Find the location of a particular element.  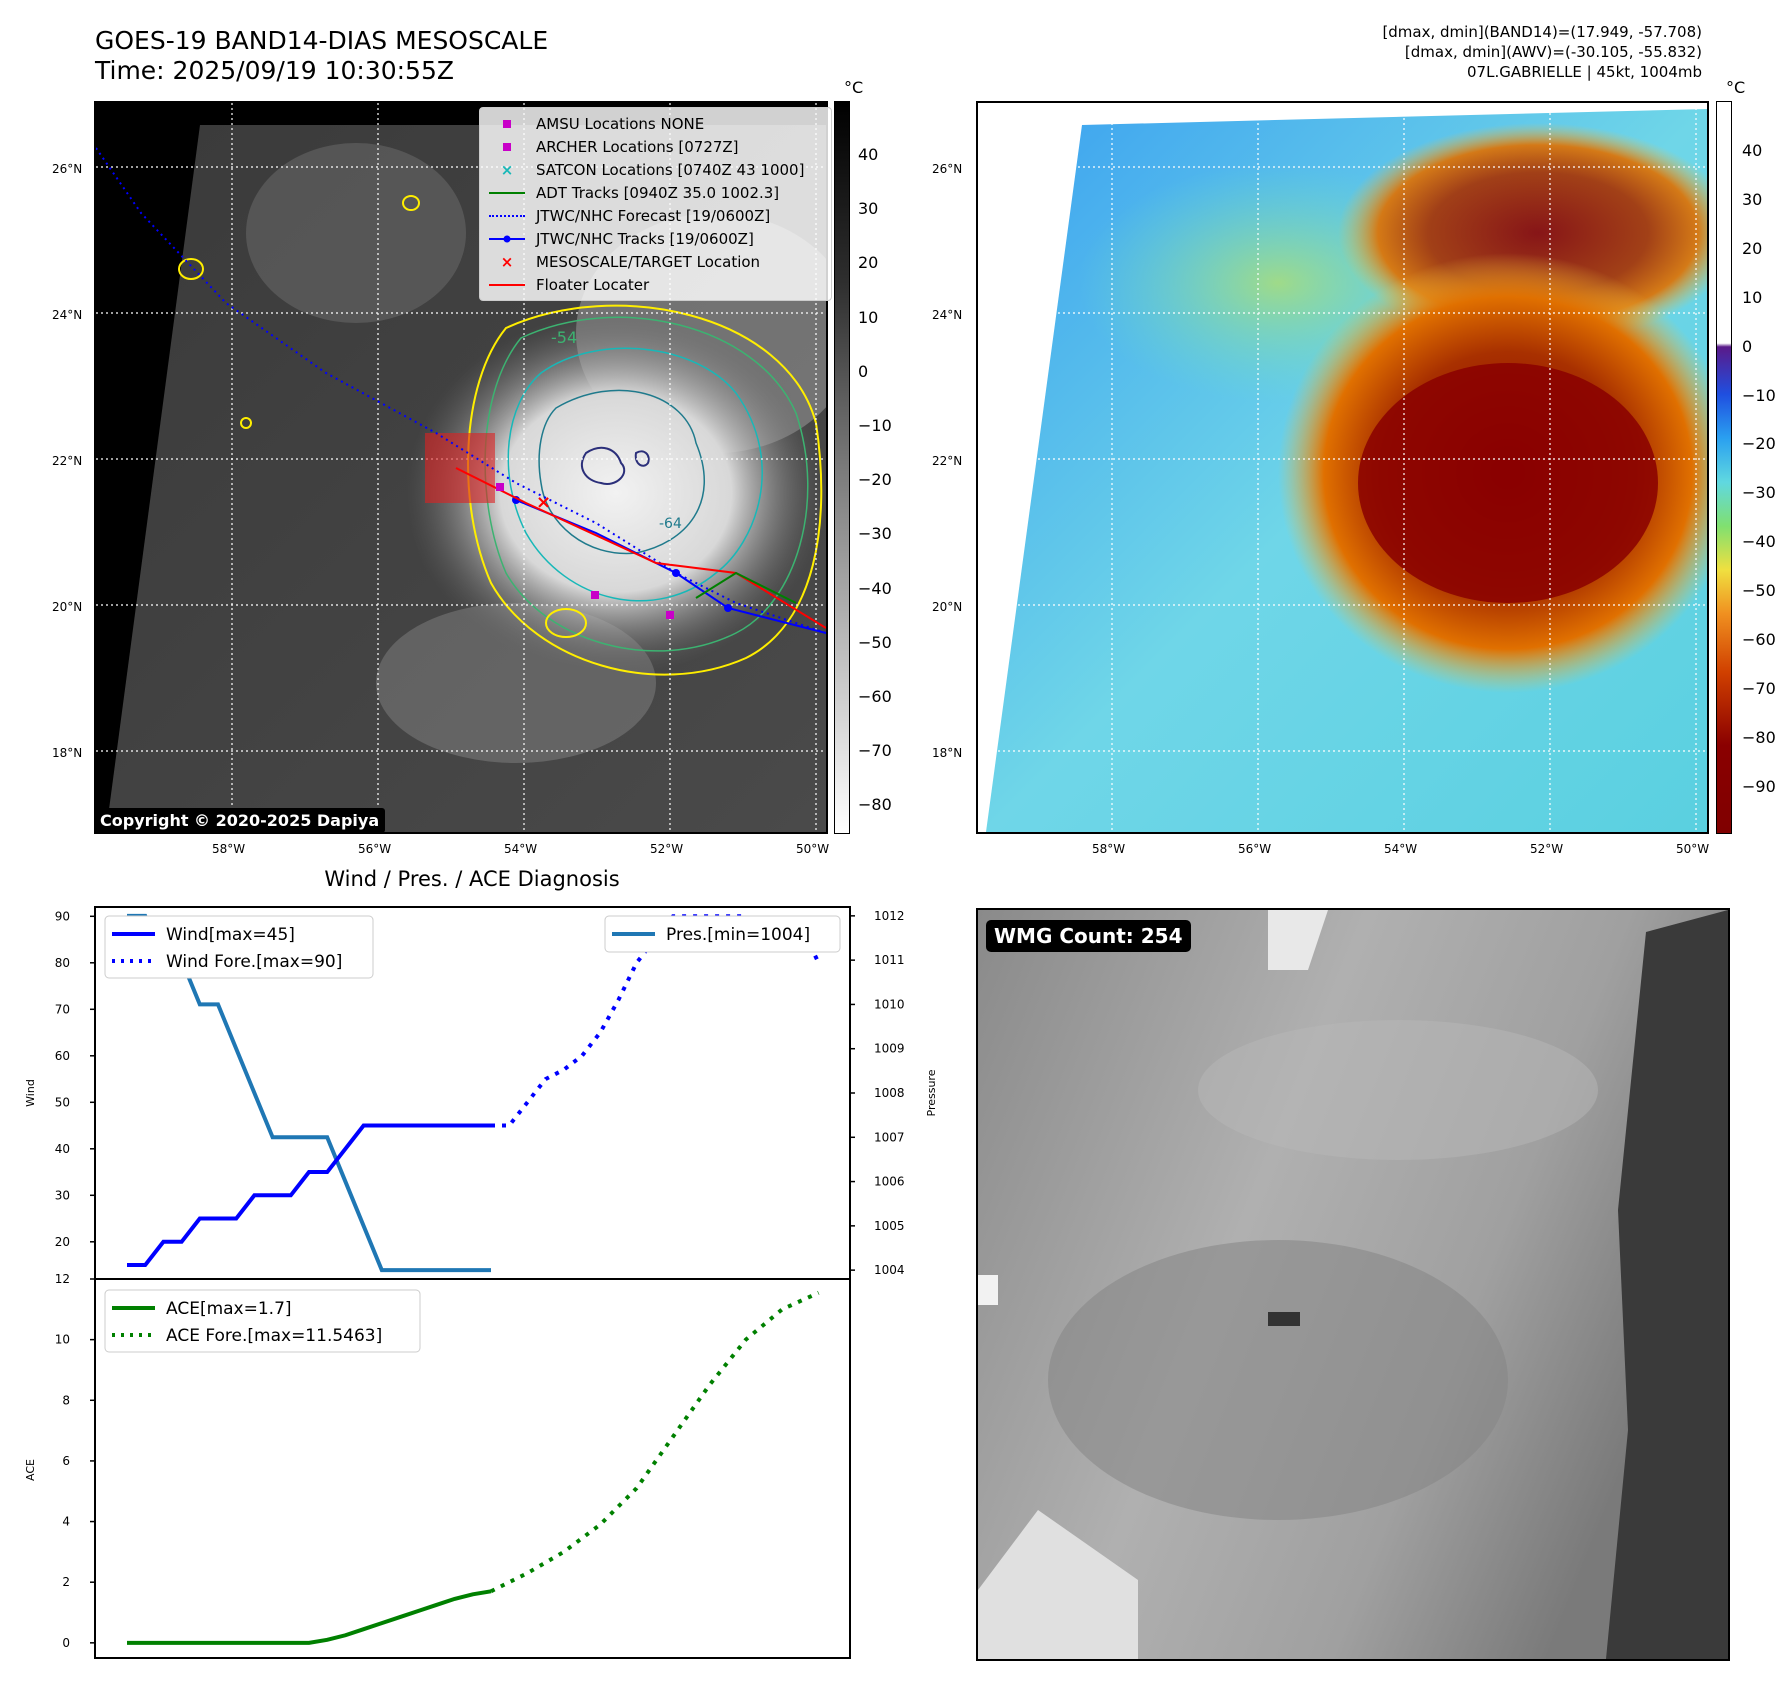

awv-colorbar-tick: −70 is located at coordinates (1759, 688).